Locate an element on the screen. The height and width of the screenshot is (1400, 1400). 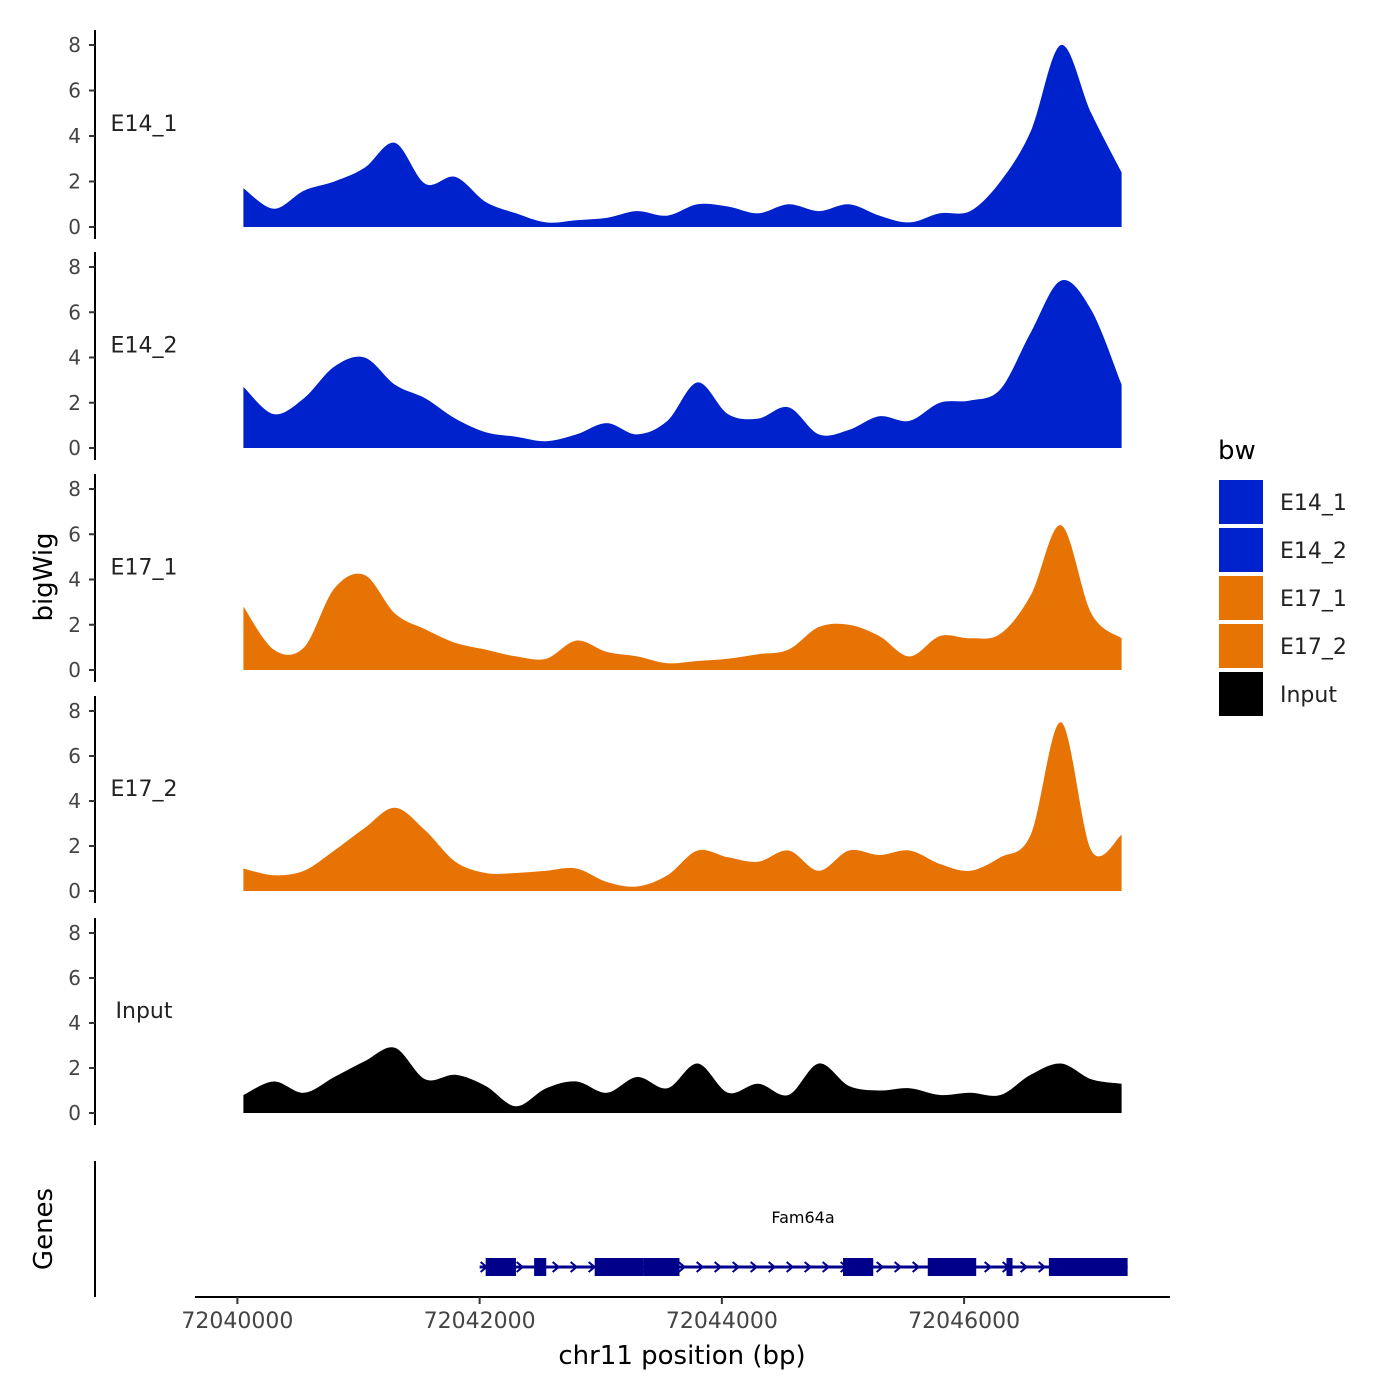
x-axis-label: chr11 position (bp) is located at coordinates (681, 1356).